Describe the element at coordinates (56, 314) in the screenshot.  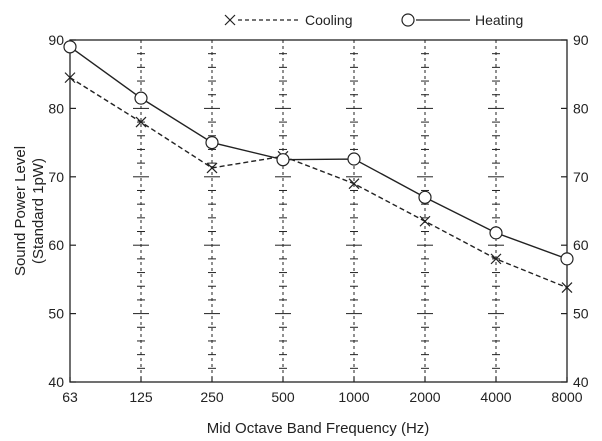
I see `y-left-tick-label-50: 50` at that location.